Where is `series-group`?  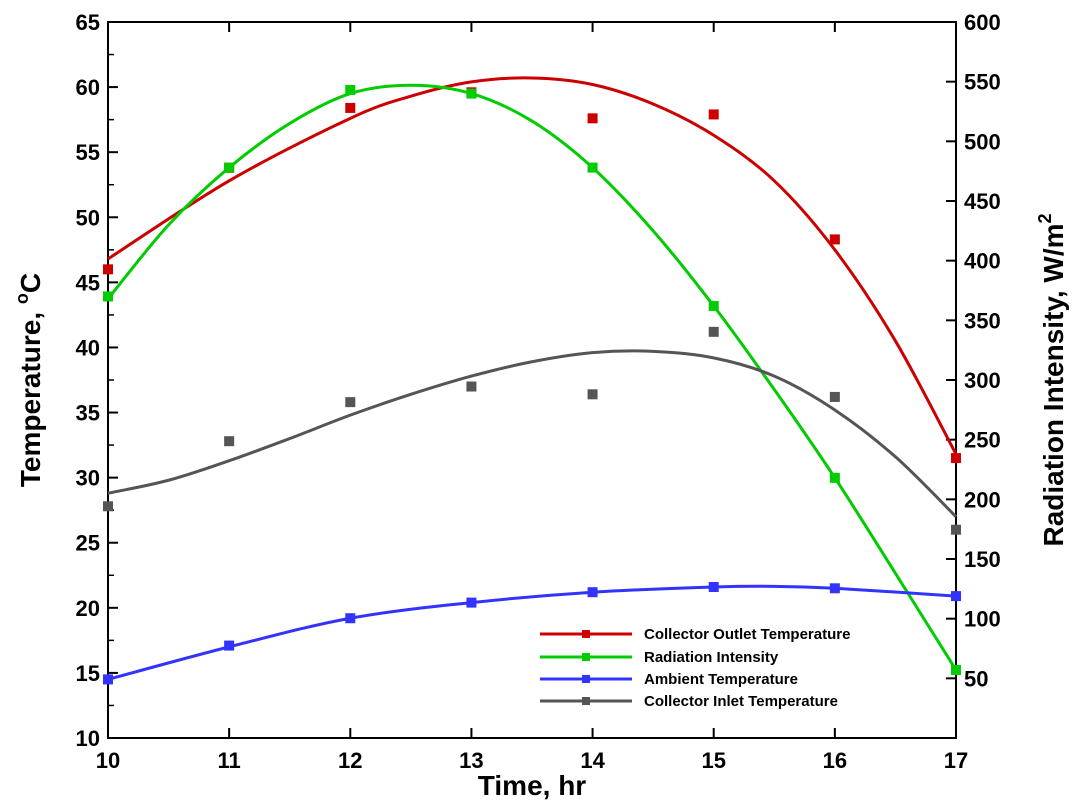
series-group is located at coordinates (532, 633).